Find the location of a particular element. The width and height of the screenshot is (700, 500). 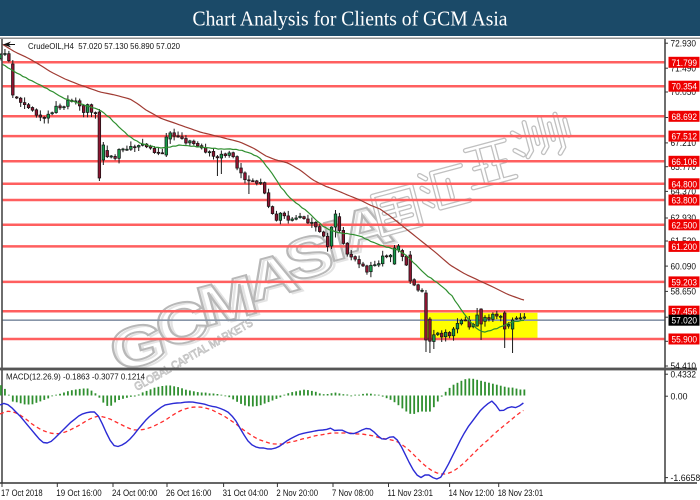

svg-text: 64.370 is located at coordinates (684, 192).